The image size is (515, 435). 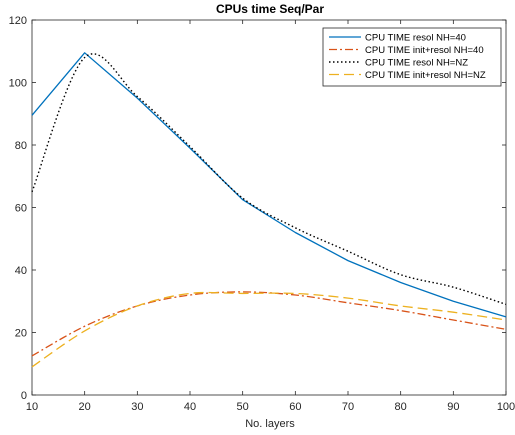 What do you see at coordinates (425, 75) in the screenshot?
I see `legend-label-4: CPU TIME init+resol NH=NZ` at bounding box center [425, 75].